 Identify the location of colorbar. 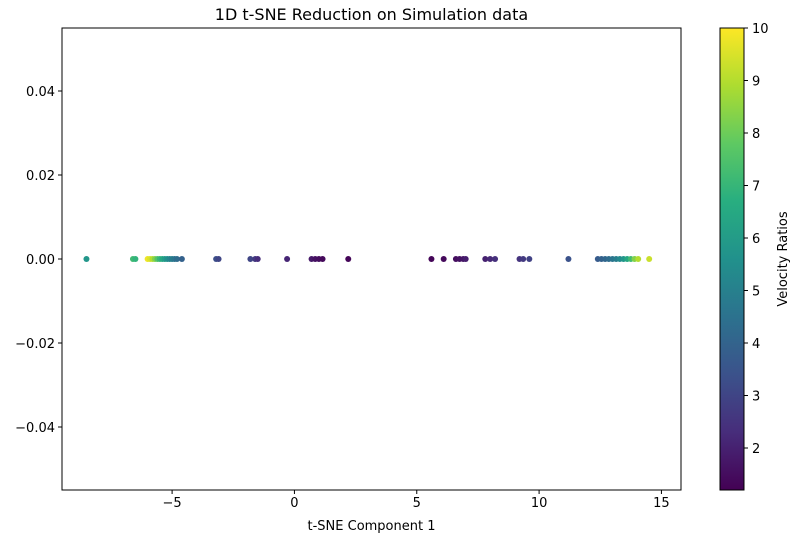
(732, 259).